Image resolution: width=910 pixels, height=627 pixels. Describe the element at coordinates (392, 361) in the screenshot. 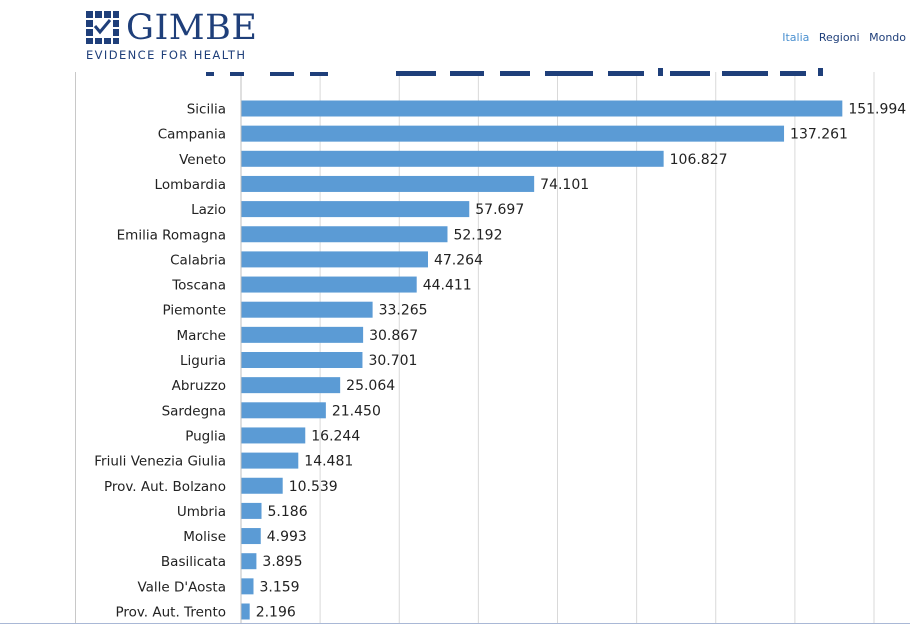

I see `value-label: 30.701` at that location.